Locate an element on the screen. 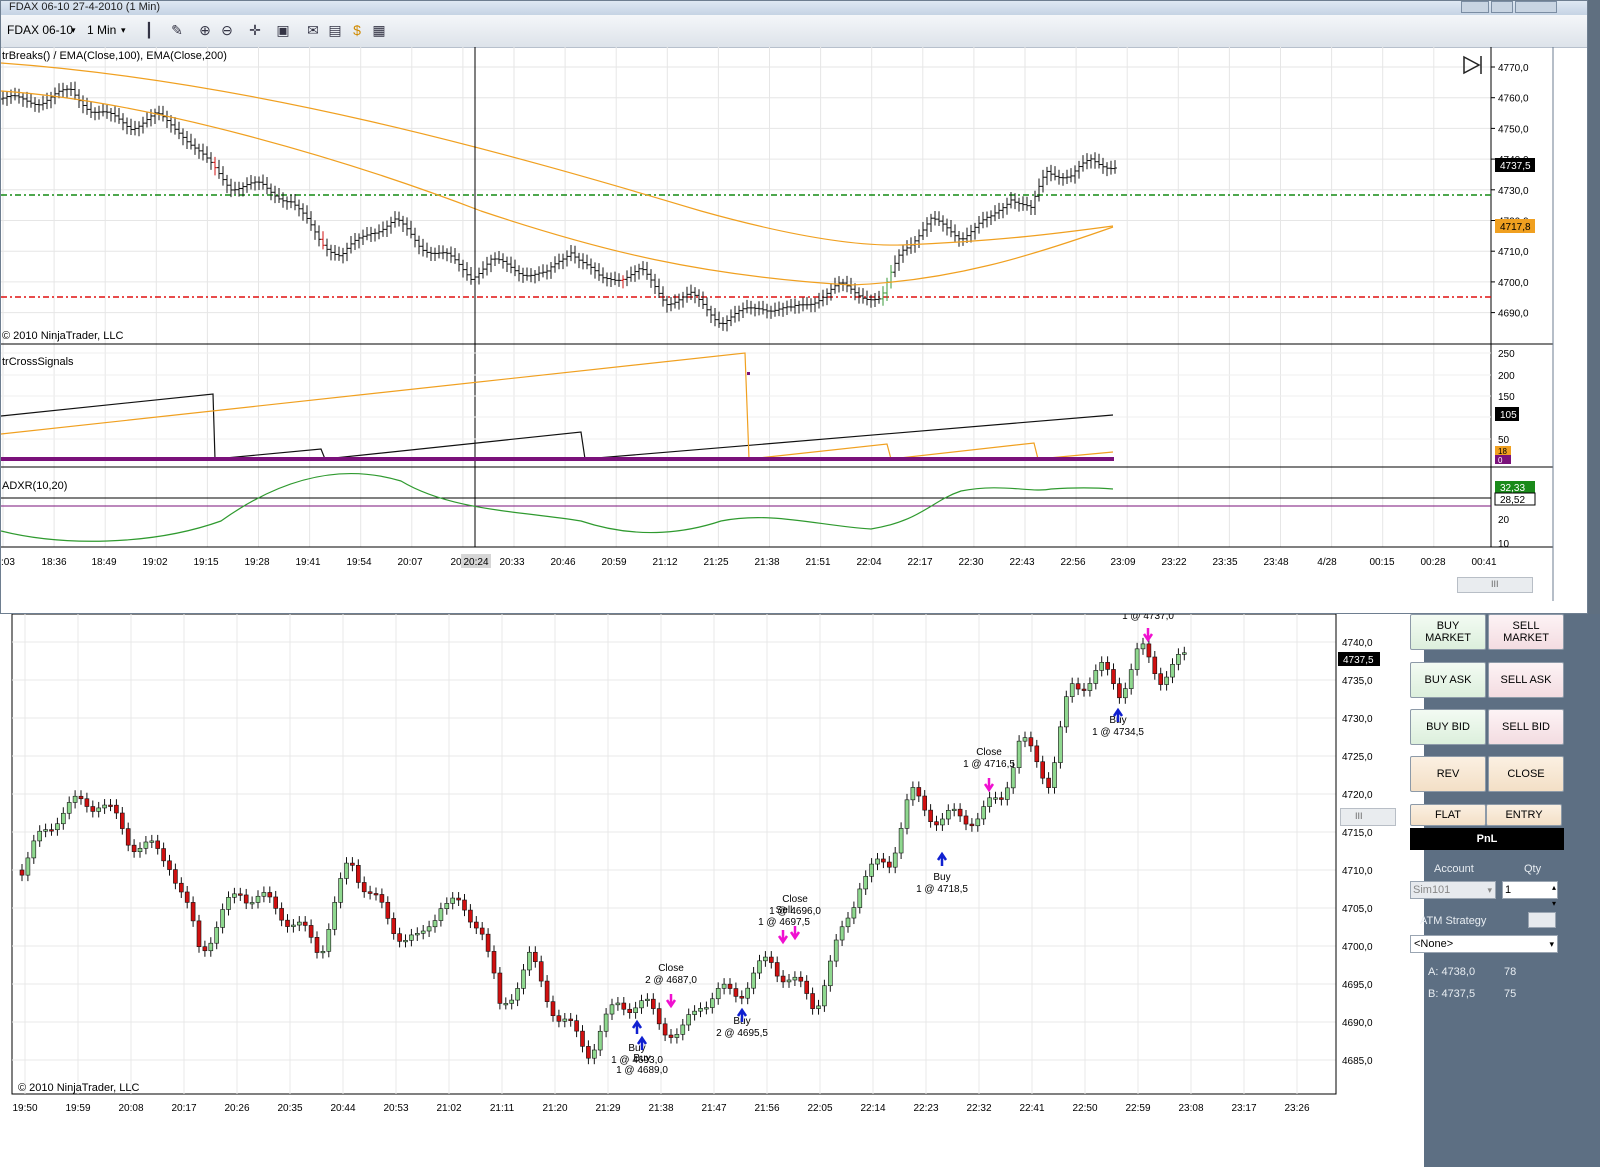  close-position-button: CLOSE is located at coordinates (1526, 774).